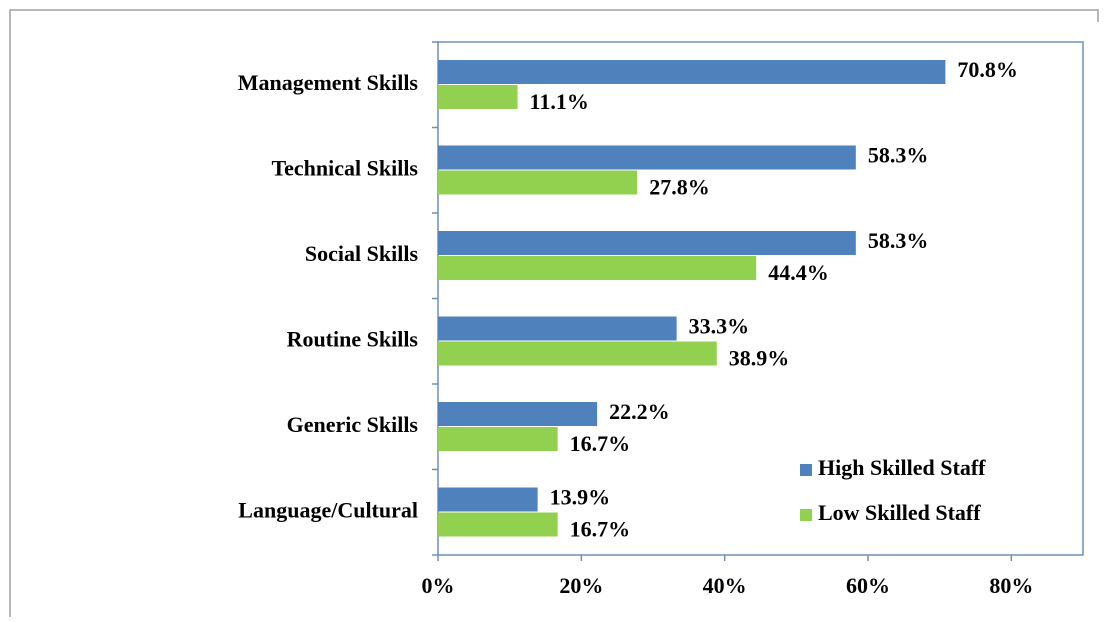 The image size is (1110, 622). What do you see at coordinates (725, 585) in the screenshot?
I see `x-tick-label: 40%` at bounding box center [725, 585].